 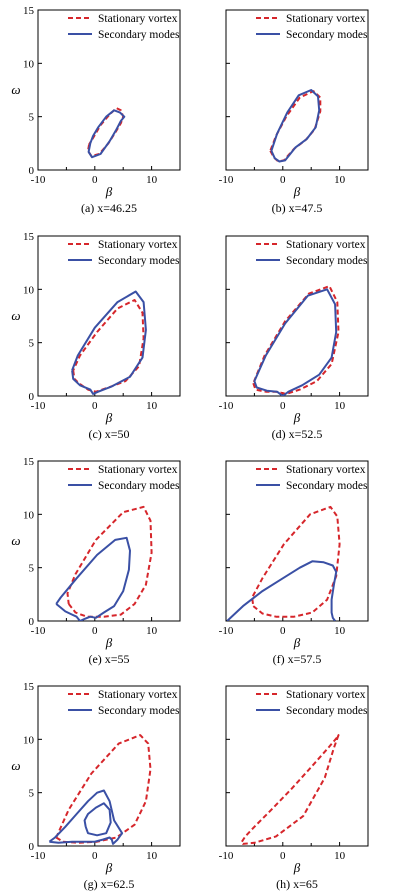 What do you see at coordinates (297, 208) in the screenshot?
I see `panel-caption: (b) x=47.5` at bounding box center [297, 208].